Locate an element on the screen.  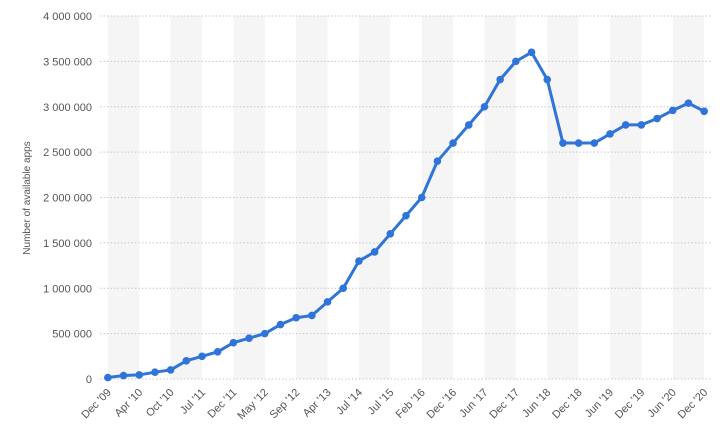
y-axis-label: Number of available apps is located at coordinates (27, 197).